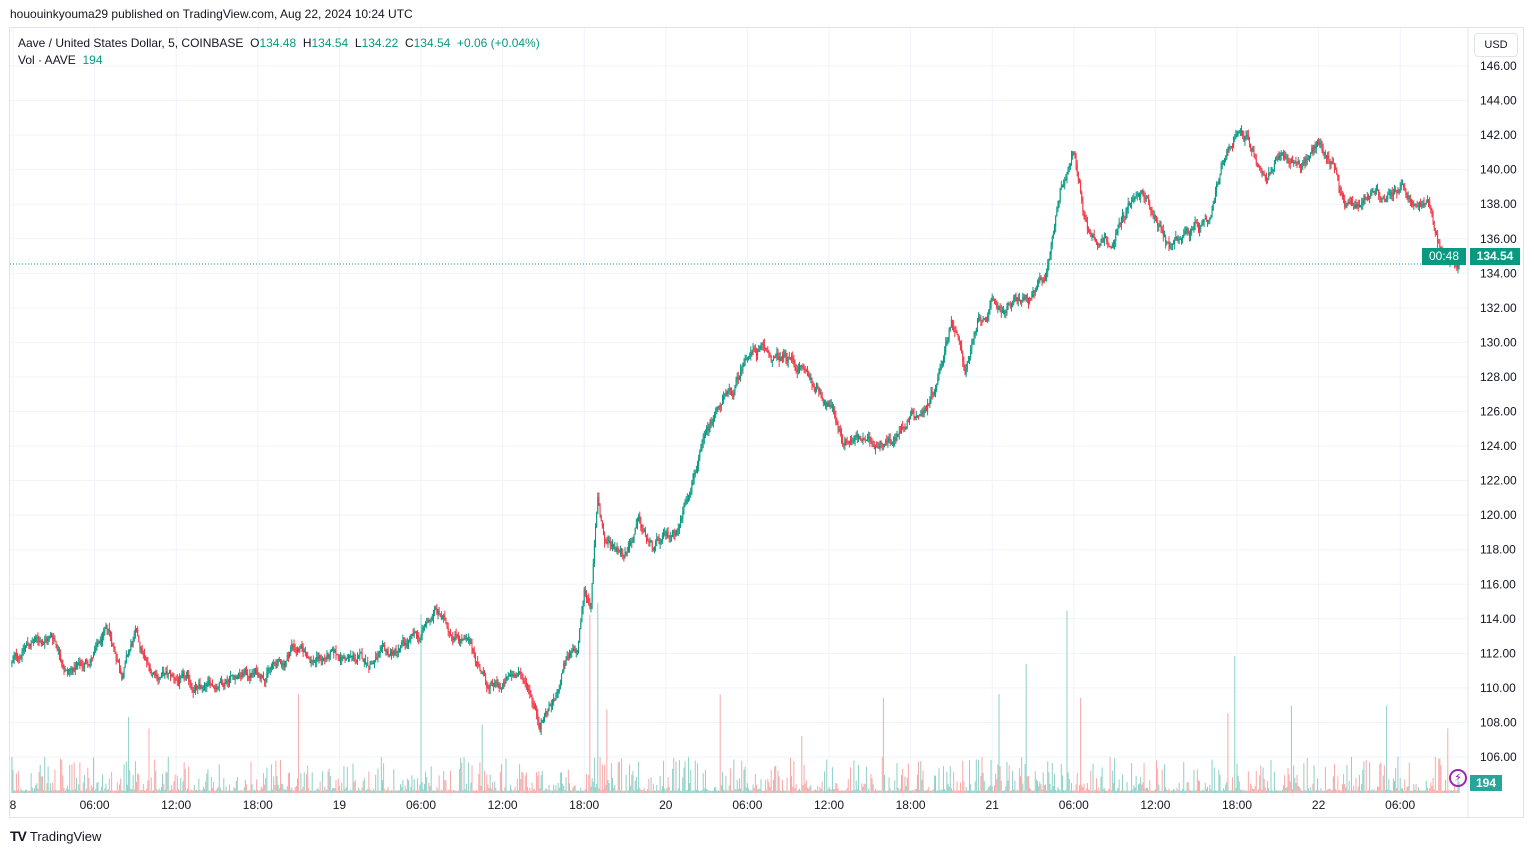 The image size is (1534, 854). Describe the element at coordinates (1496, 45) in the screenshot. I see `currency-button: USD` at that location.